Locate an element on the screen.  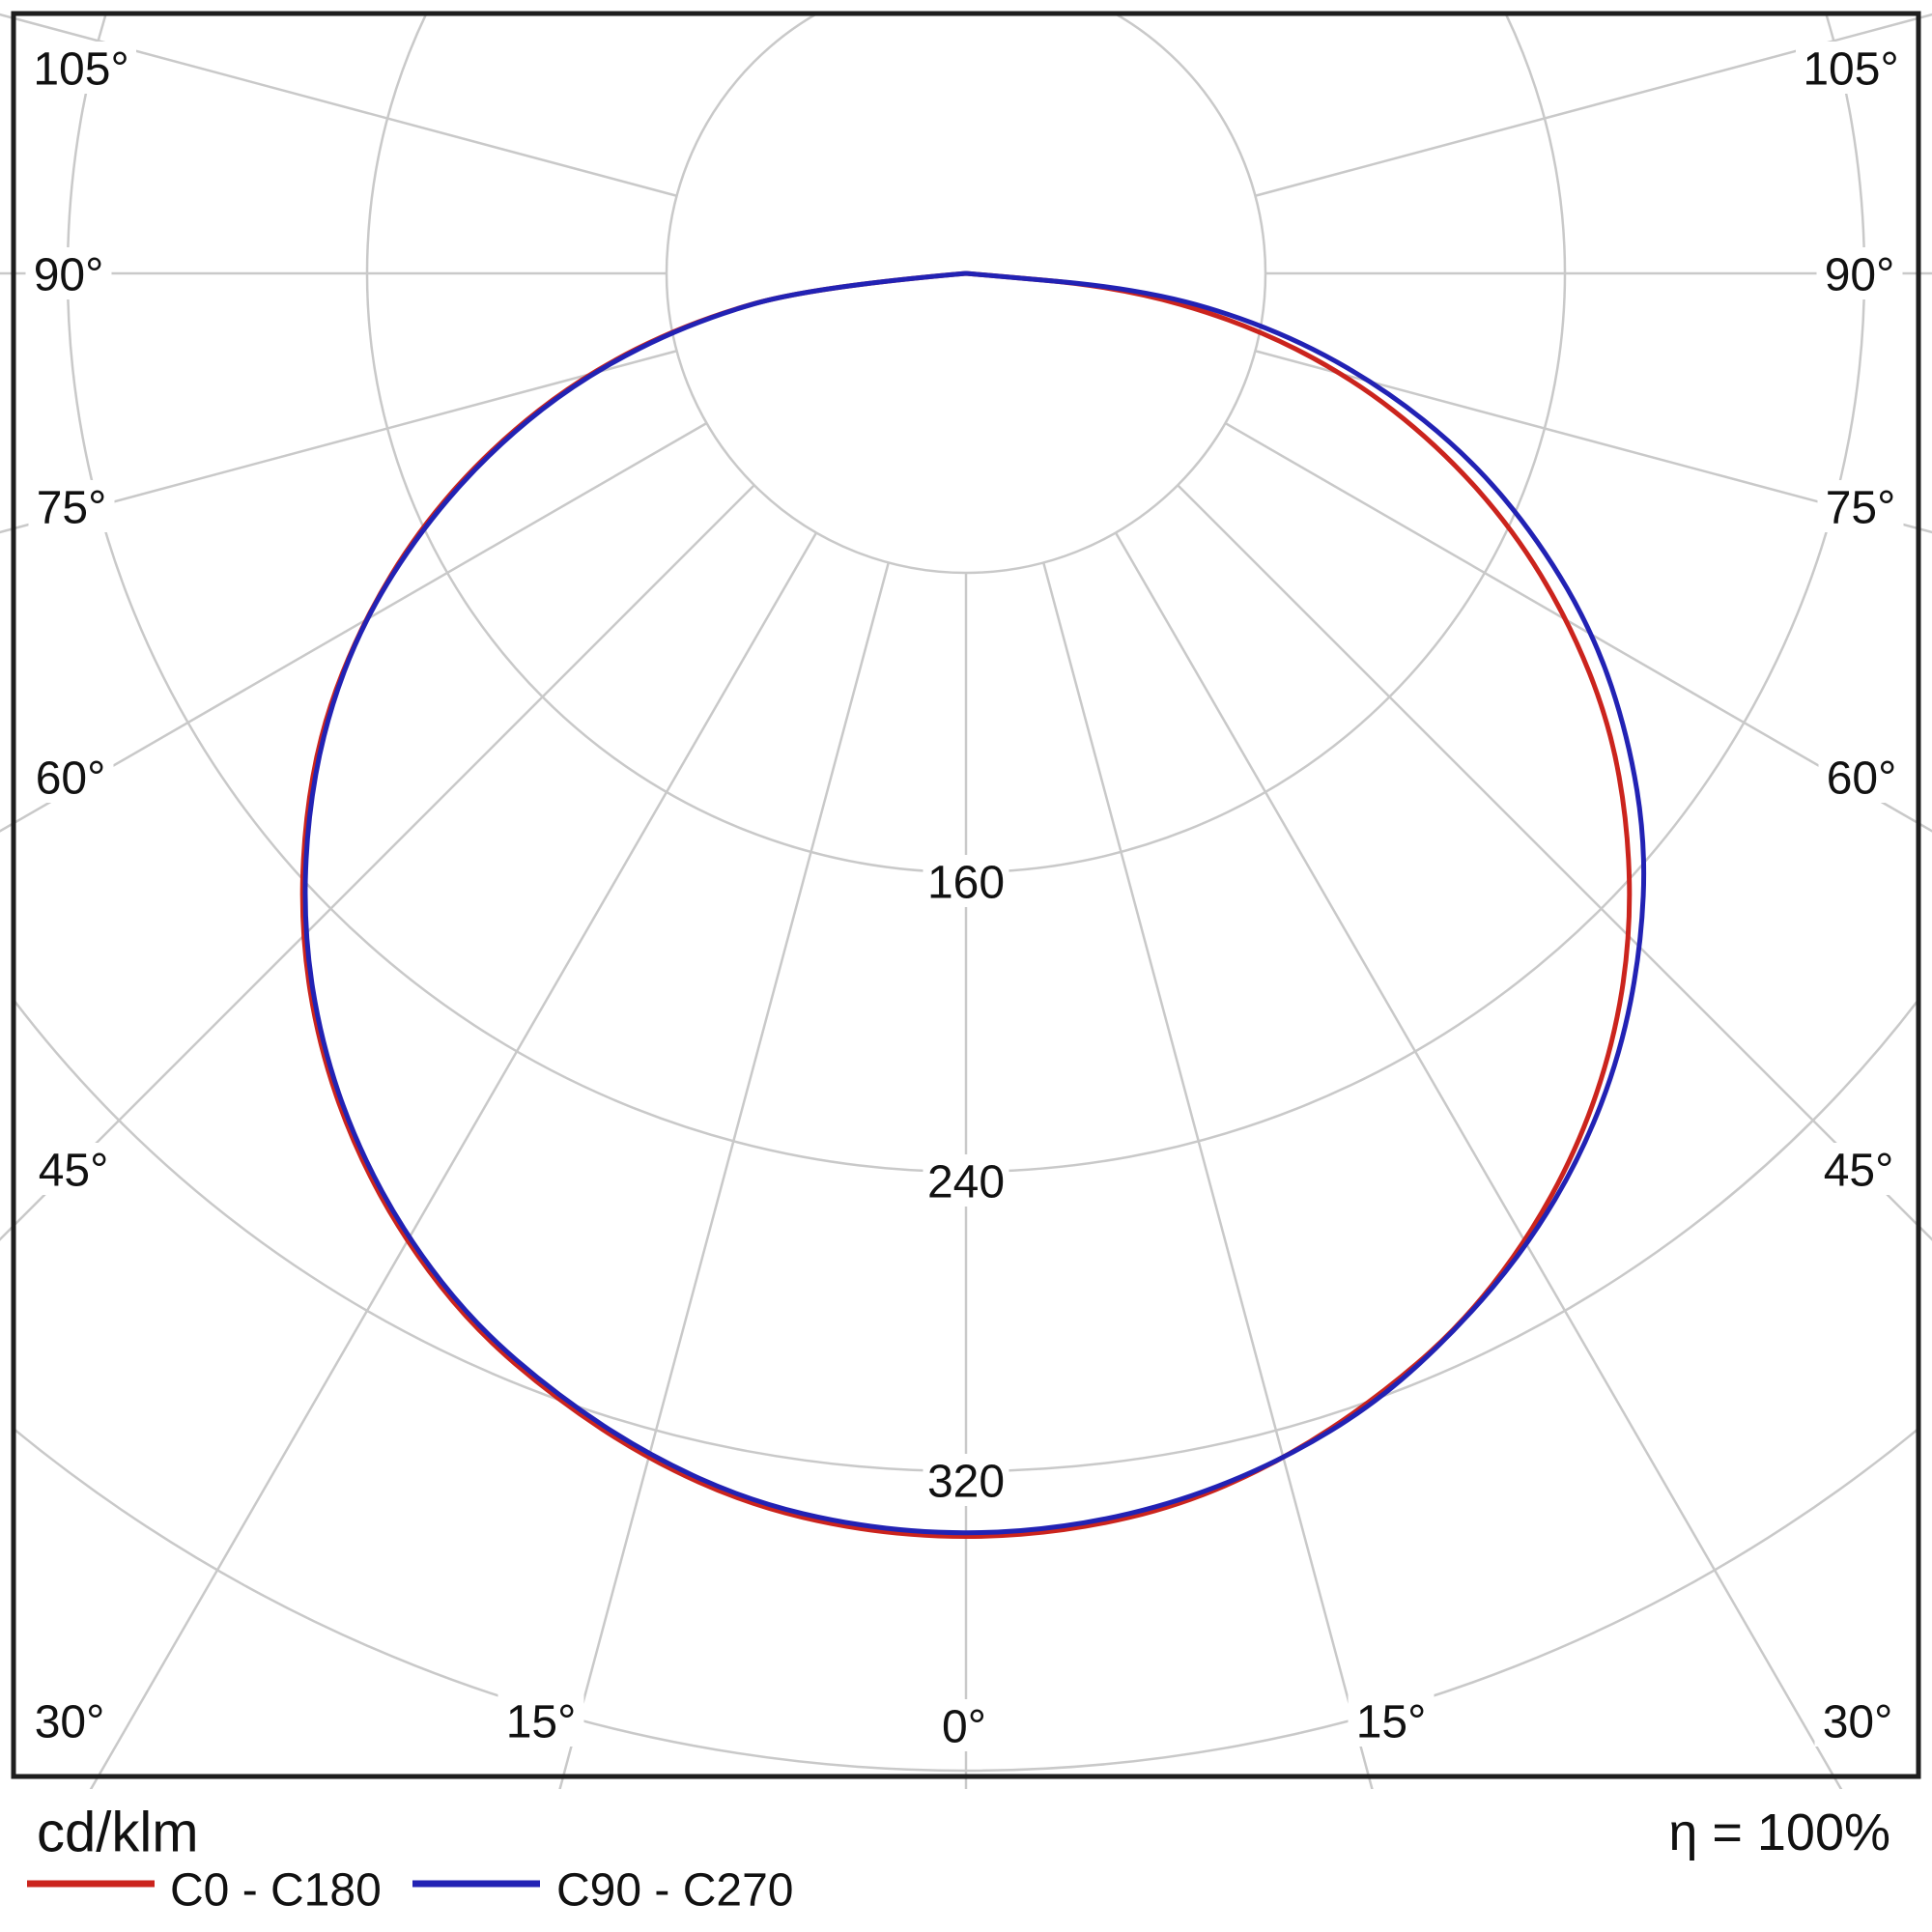
ring-label-240-bg is located at coordinates (966, 1180).